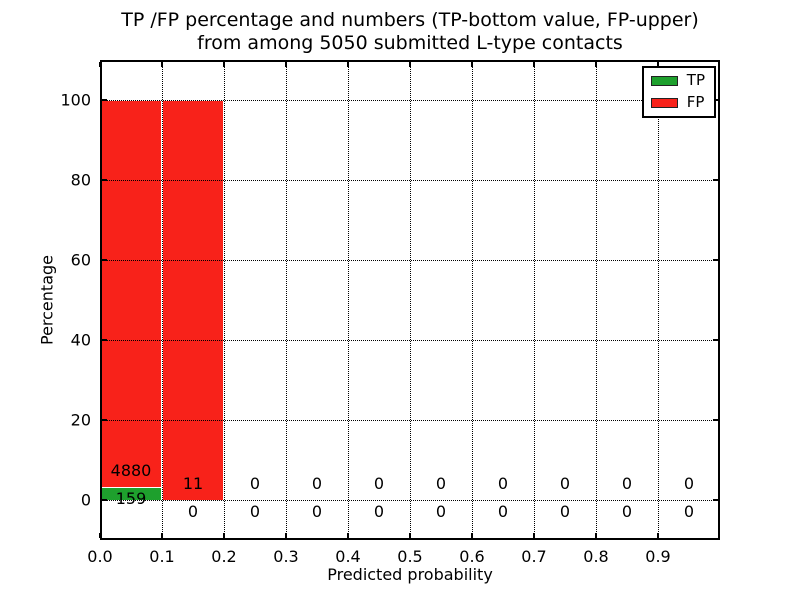 The image size is (800, 600). I want to click on x-axis-label: Predicted probability, so click(410, 574).